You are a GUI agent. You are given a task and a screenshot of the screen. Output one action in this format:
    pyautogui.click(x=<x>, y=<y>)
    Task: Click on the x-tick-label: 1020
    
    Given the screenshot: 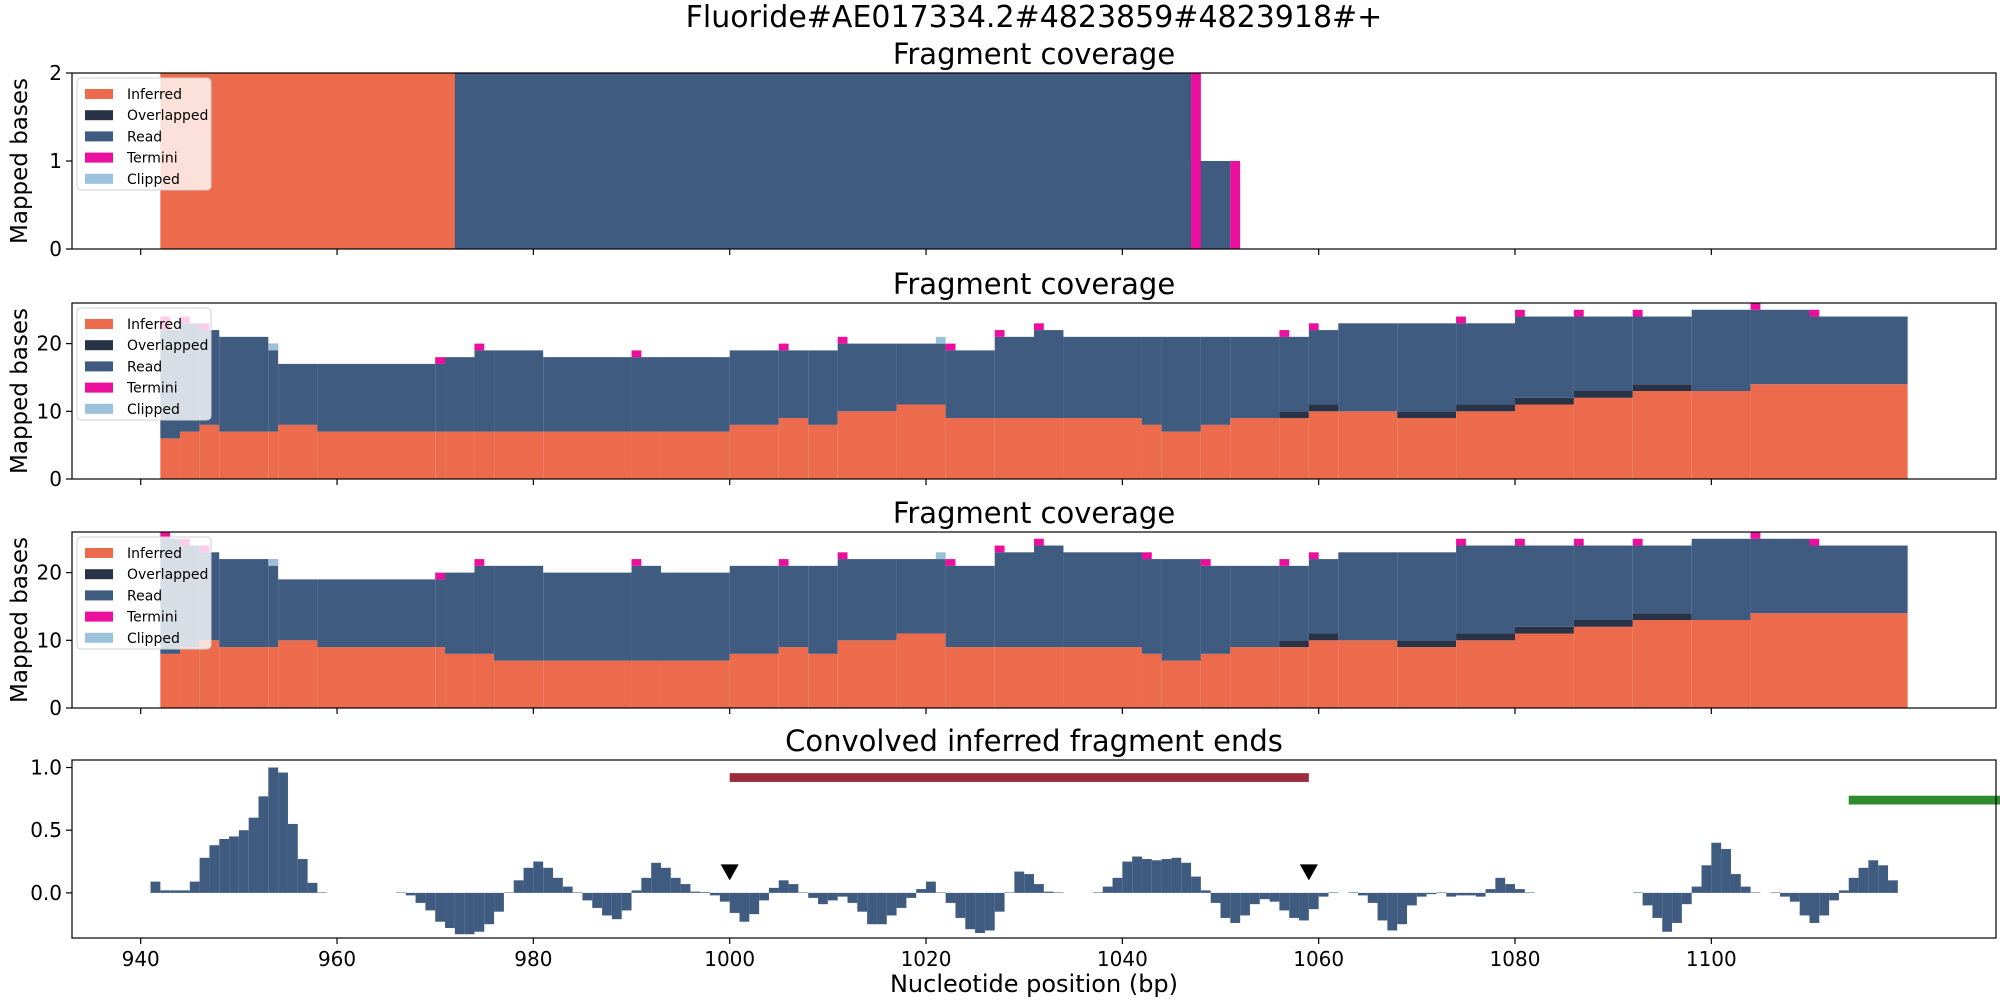 What is the action you would take?
    pyautogui.click(x=926, y=959)
    